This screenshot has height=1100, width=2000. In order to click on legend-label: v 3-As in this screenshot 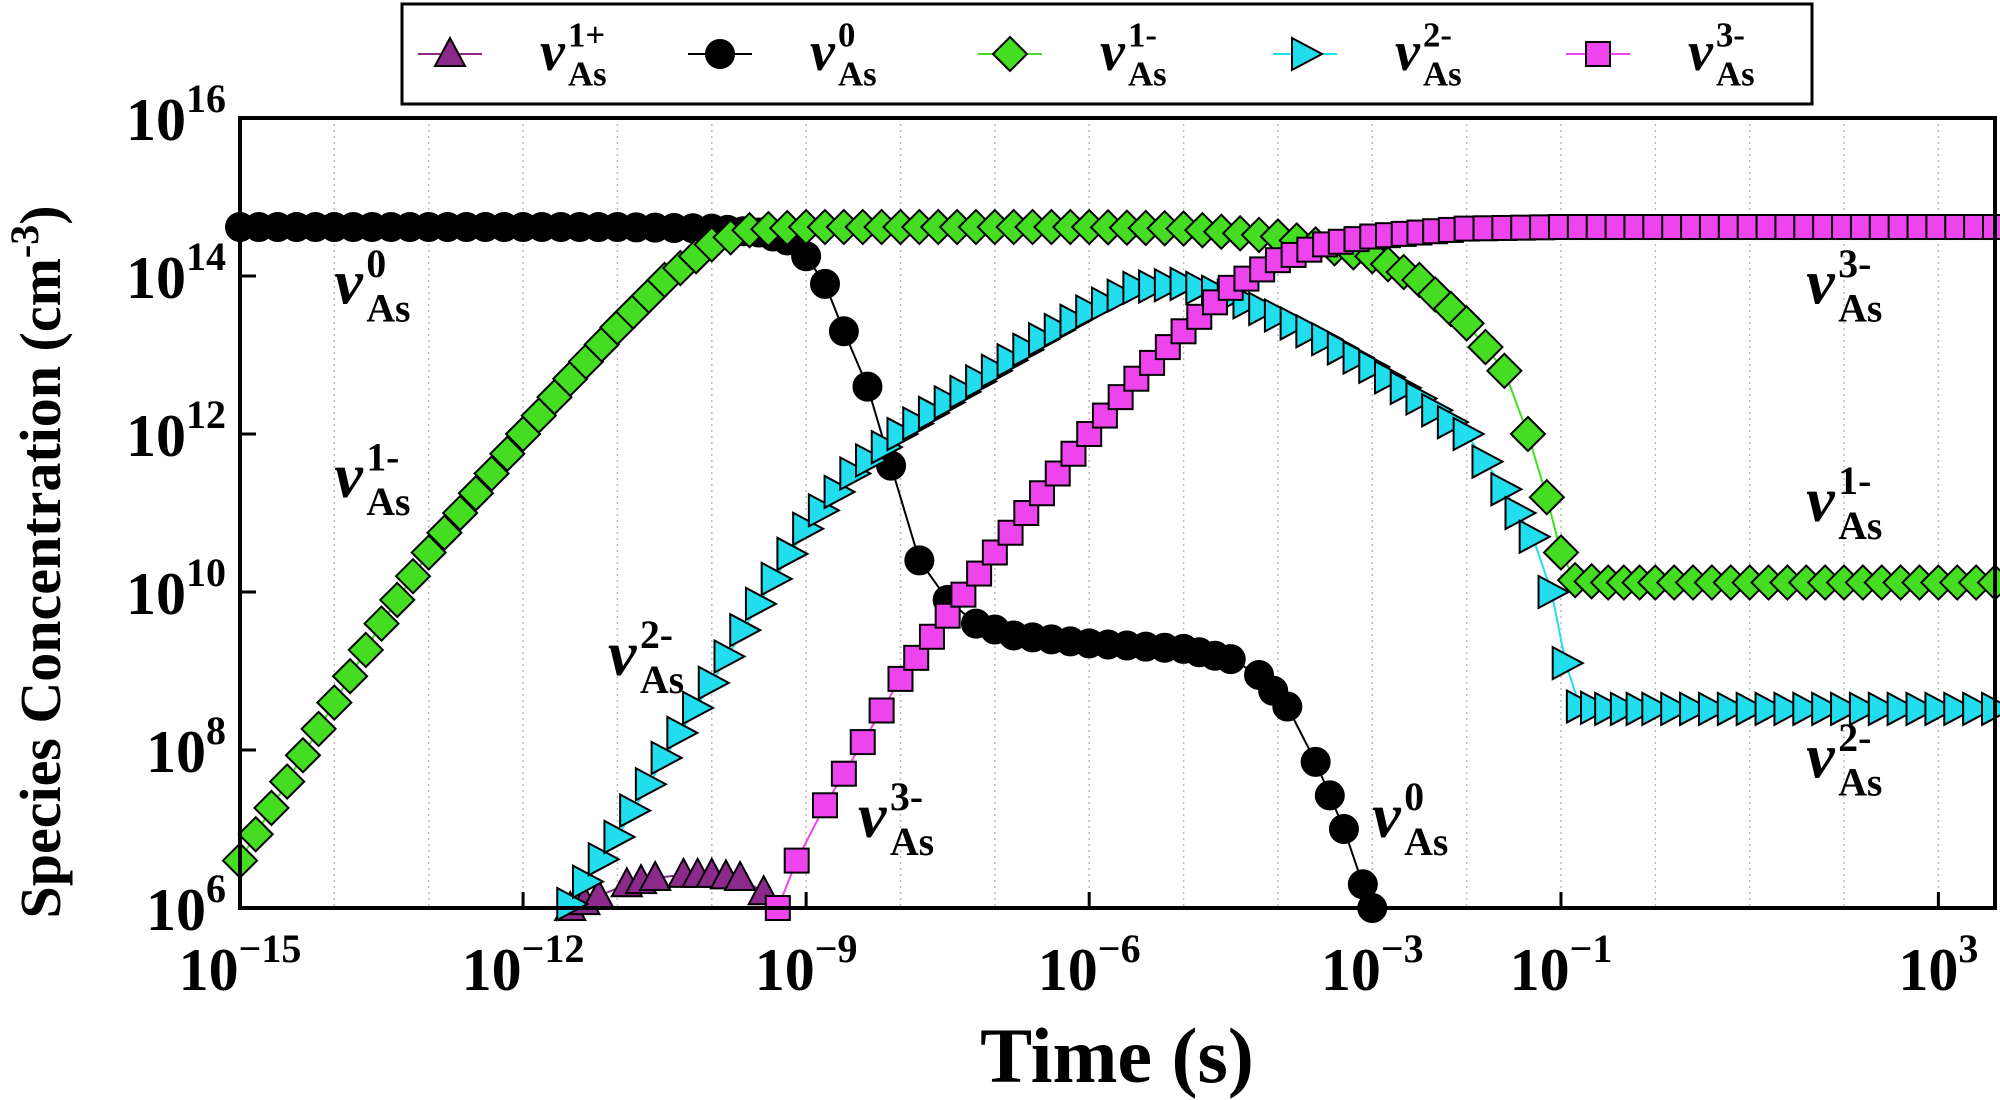, I will do `click(1721, 54)`.